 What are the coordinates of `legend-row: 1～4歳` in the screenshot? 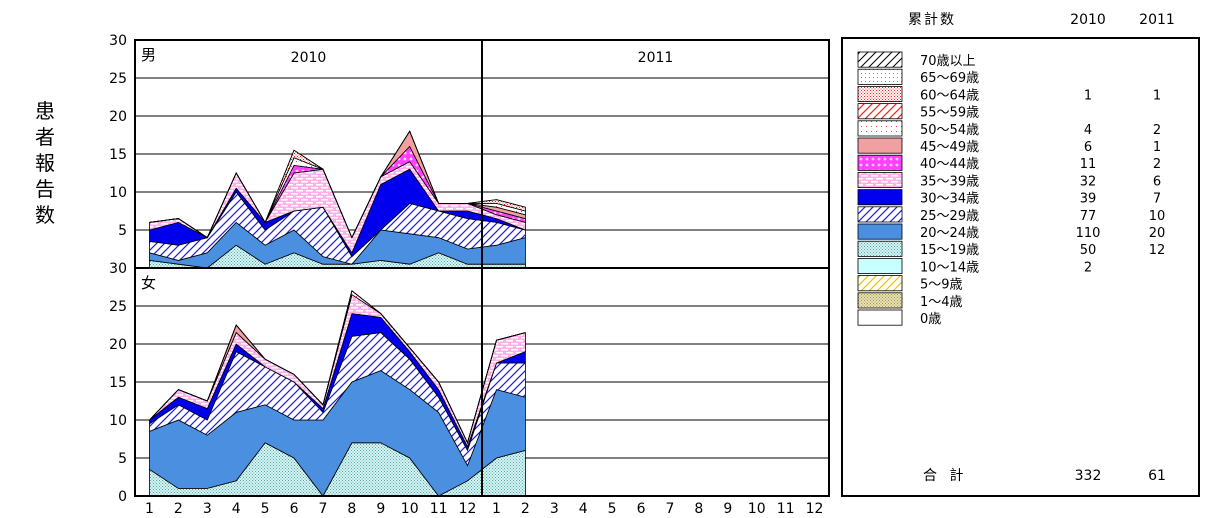 It's located at (910, 301).